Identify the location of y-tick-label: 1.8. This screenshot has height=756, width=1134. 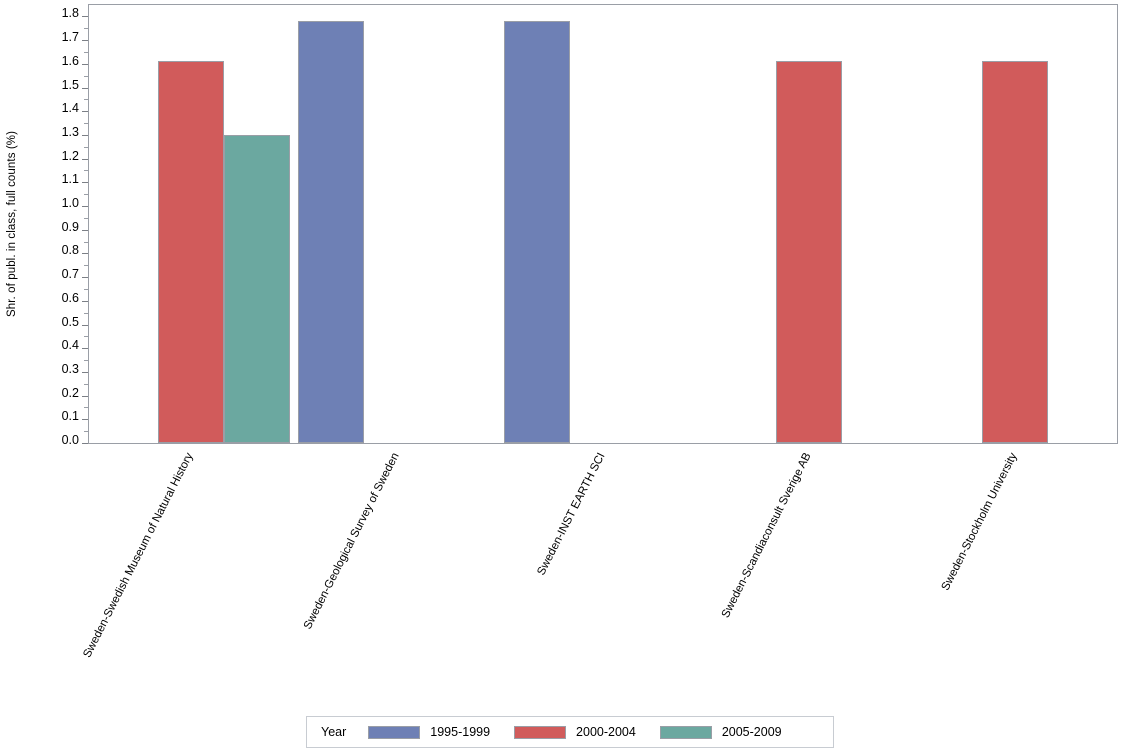
(70, 13).